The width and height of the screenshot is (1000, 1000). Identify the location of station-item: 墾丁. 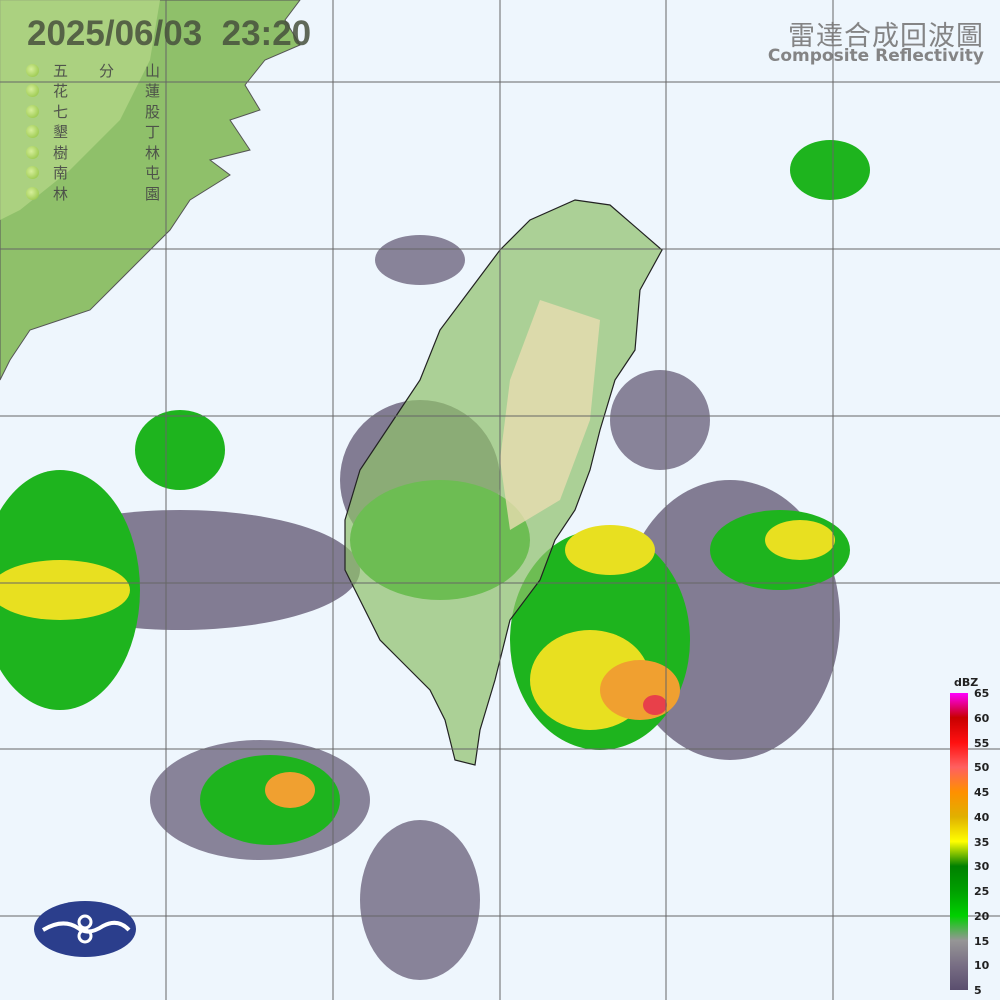
(108, 132).